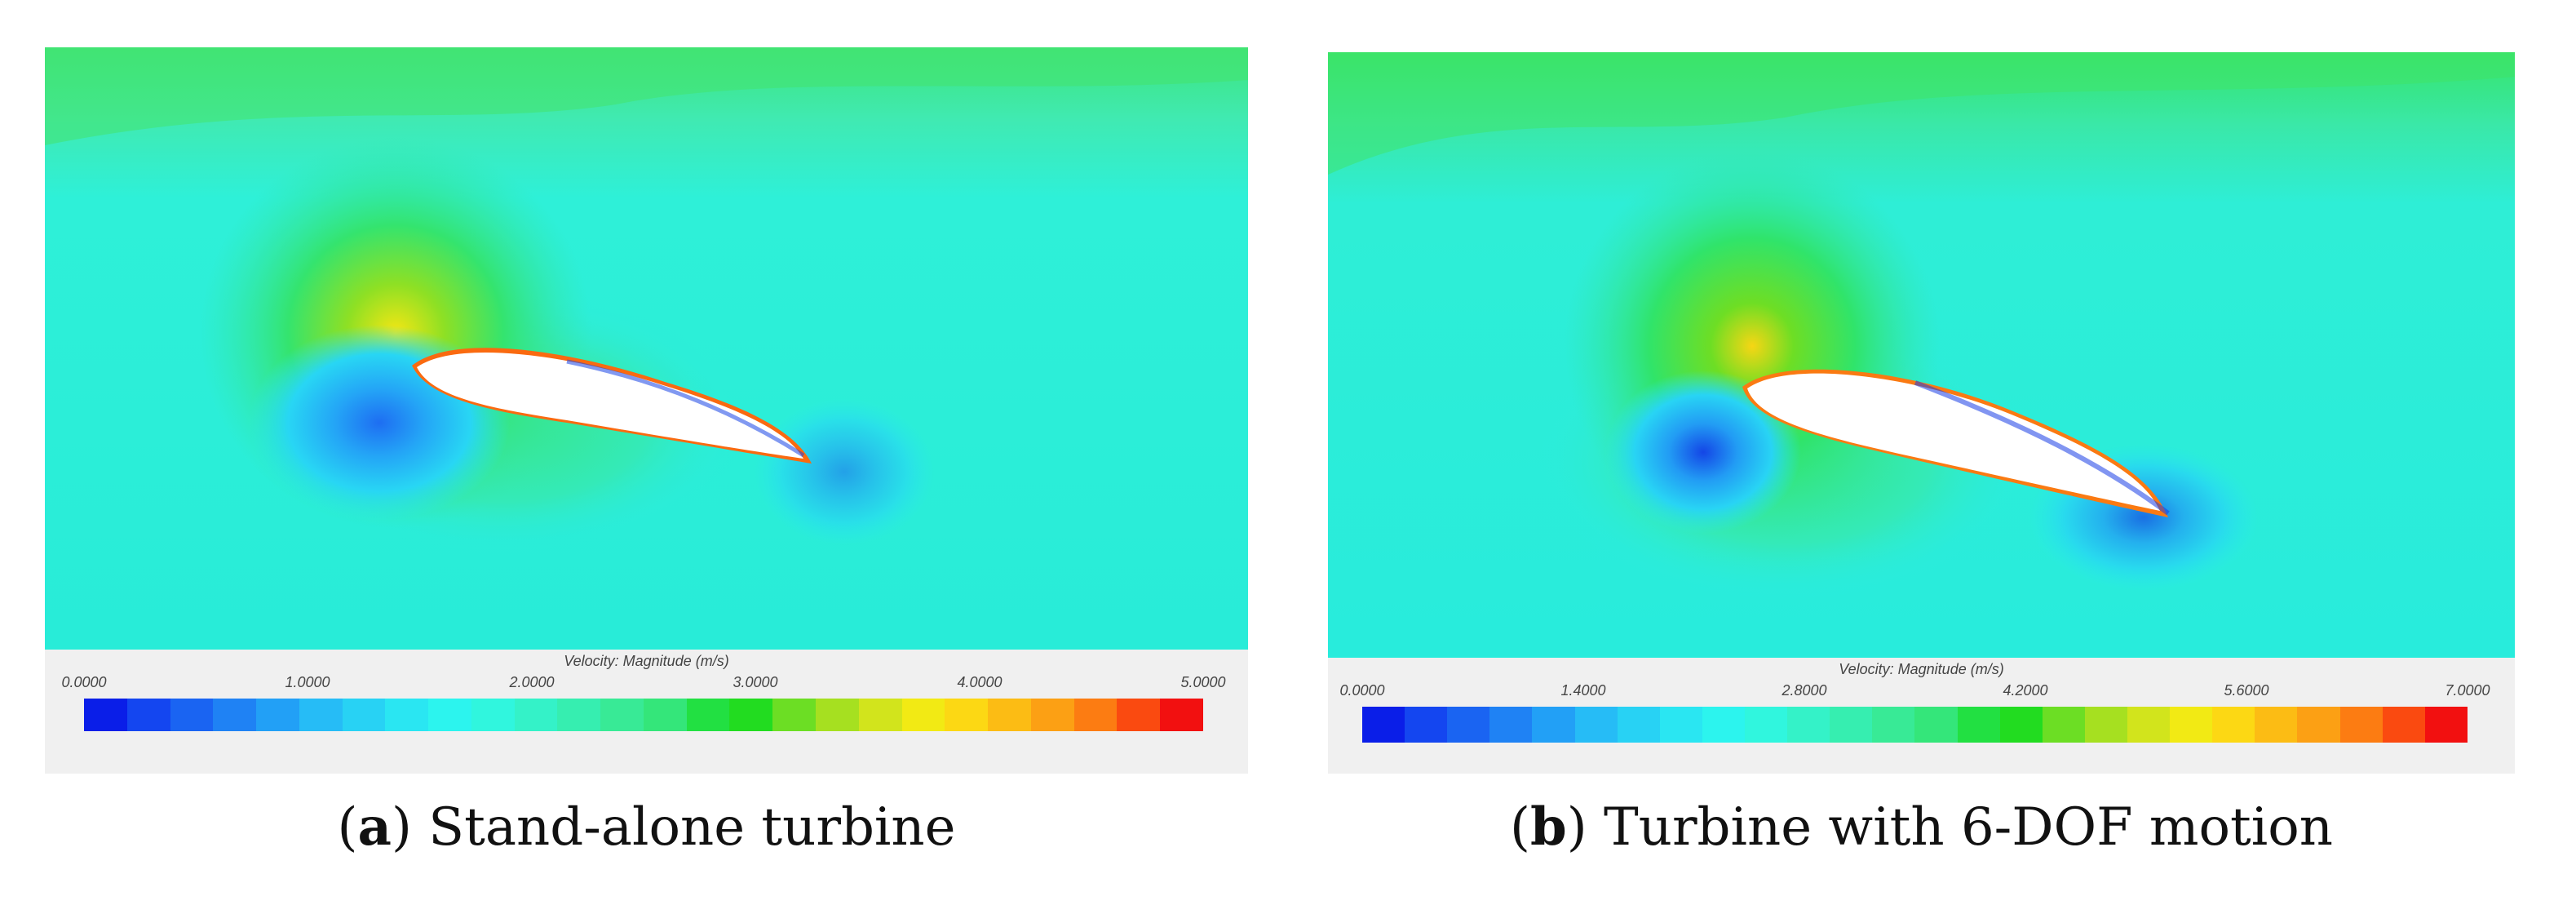 The width and height of the screenshot is (2576, 905). Describe the element at coordinates (1203, 682) in the screenshot. I see `tick-label: 5.0000` at that location.